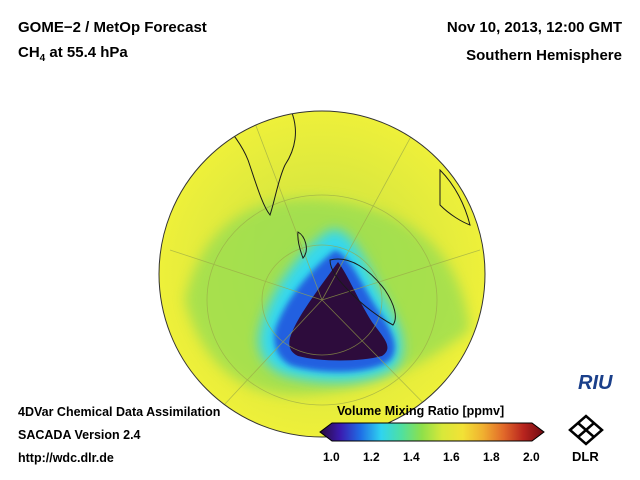 The height and width of the screenshot is (480, 640). I want to click on region-label: Southern Hemisphere, so click(544, 55).